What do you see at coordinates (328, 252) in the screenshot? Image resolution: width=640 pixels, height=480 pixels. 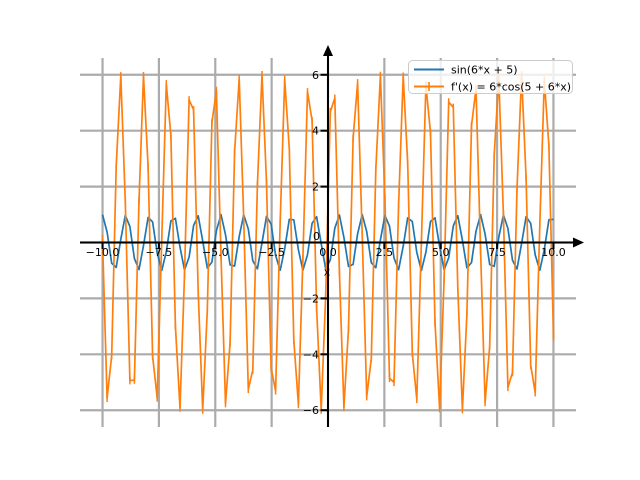 I see `x-tick-label: 0.0` at bounding box center [328, 252].